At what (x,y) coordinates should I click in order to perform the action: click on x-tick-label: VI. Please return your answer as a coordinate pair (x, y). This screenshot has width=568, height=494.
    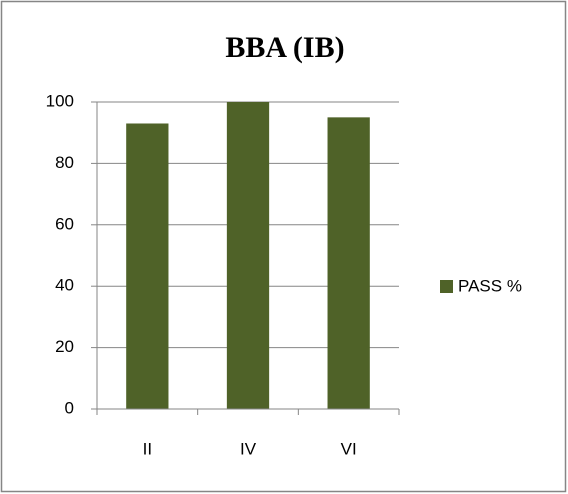
    Looking at the image, I should click on (349, 448).